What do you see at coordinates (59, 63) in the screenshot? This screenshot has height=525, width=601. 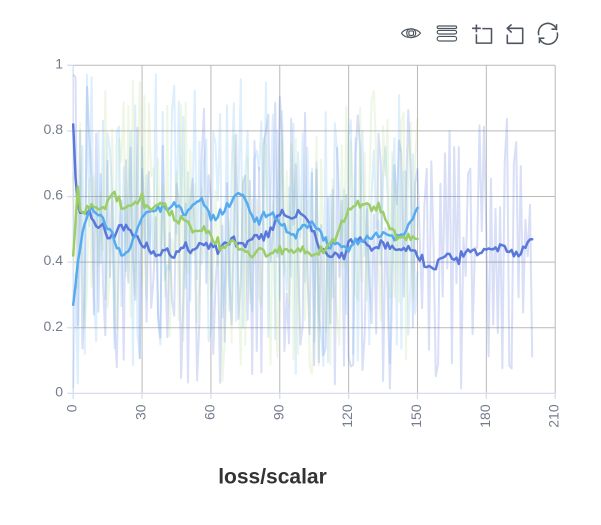 I see `svg-text: 1` at bounding box center [59, 63].